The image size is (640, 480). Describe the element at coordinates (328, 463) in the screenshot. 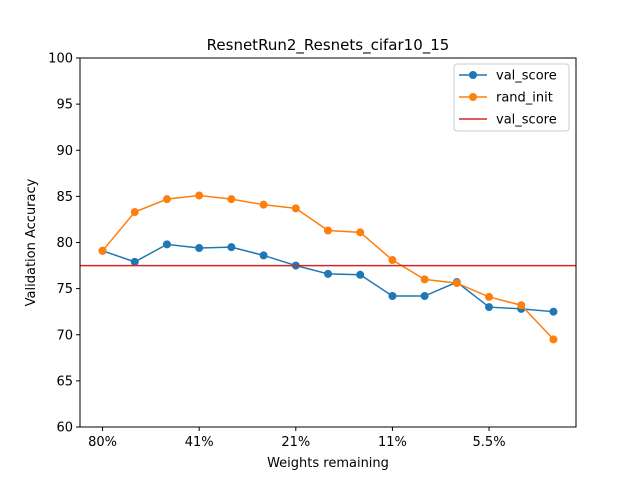

I see `x-axis-title: Weights remaining` at that location.